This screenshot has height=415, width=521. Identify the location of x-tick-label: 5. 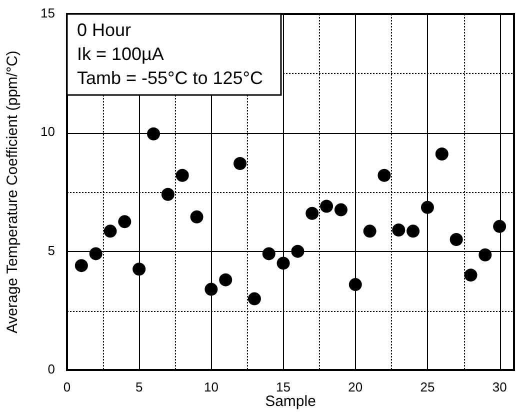
(139, 386).